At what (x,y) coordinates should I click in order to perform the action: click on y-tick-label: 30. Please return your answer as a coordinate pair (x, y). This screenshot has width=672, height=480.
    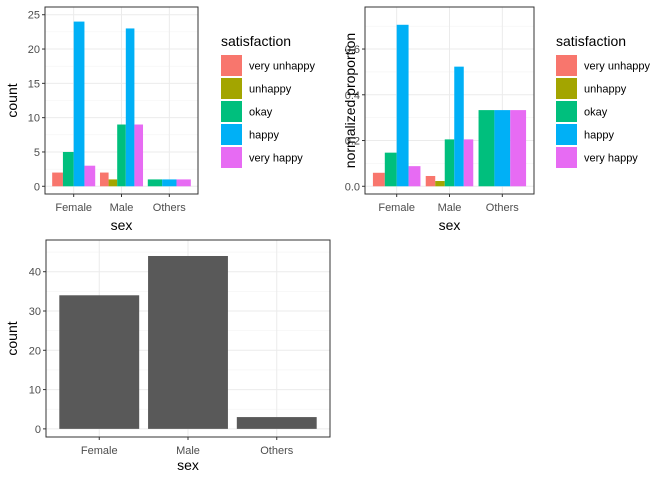
    Looking at the image, I should click on (35, 312).